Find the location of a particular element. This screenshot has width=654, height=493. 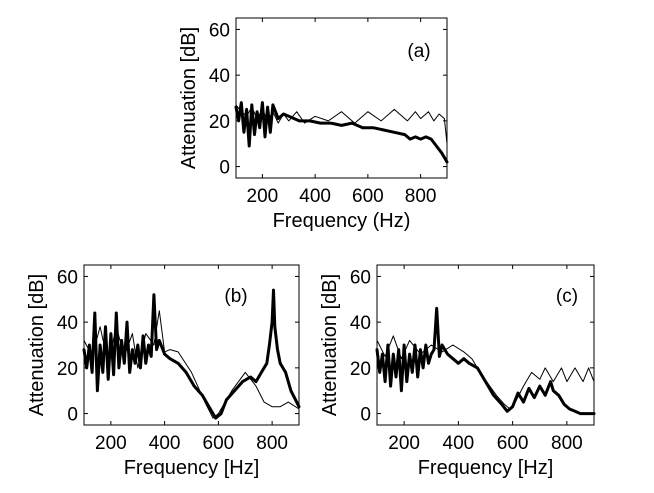

x-axis-label: Frequency (Hz) is located at coordinates (342, 221).